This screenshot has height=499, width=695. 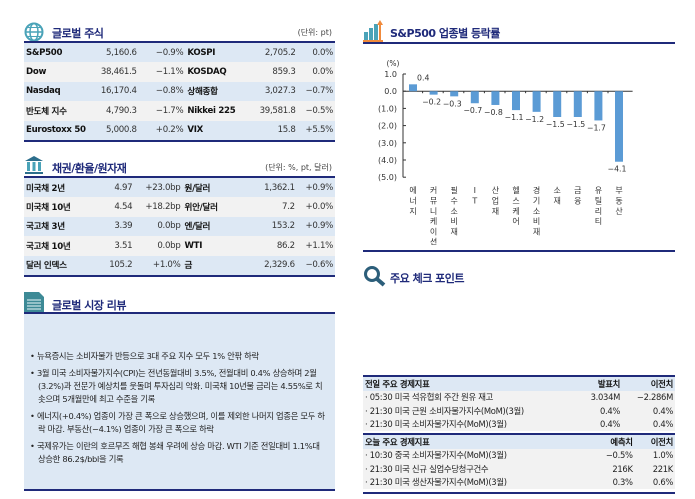 What do you see at coordinates (197, 227) in the screenshot?
I see `item-name: 엔/달러` at bounding box center [197, 227].